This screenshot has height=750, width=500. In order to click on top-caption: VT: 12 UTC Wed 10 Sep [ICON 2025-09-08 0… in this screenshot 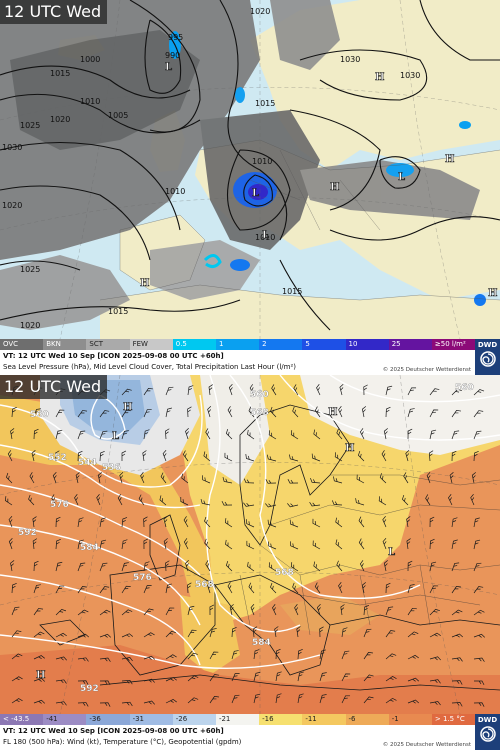, I will do `click(237, 362)`.